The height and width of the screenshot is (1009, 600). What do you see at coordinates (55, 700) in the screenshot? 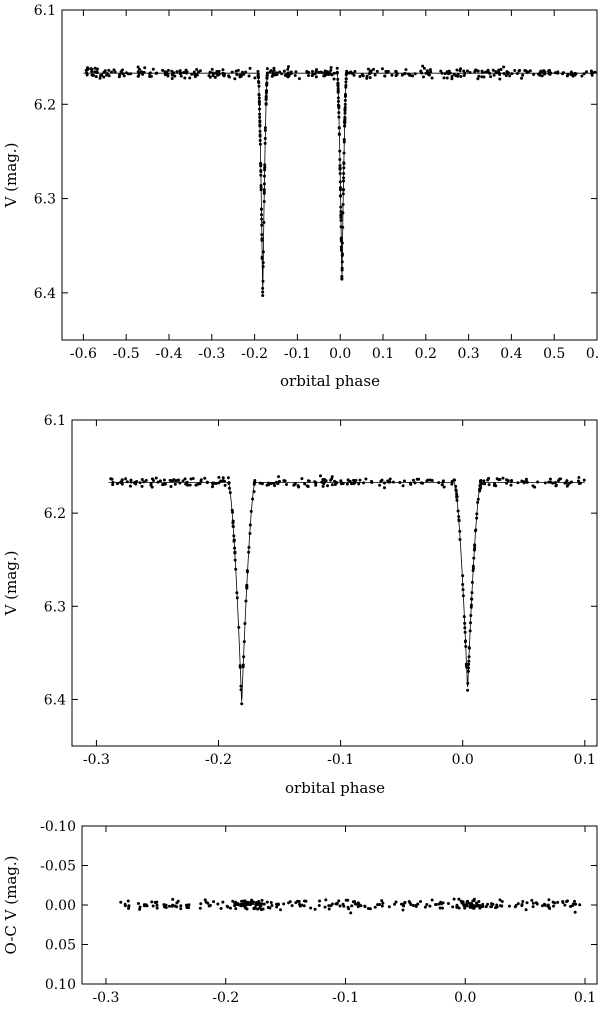
I see `y-tick-label: 6.4` at bounding box center [55, 700].